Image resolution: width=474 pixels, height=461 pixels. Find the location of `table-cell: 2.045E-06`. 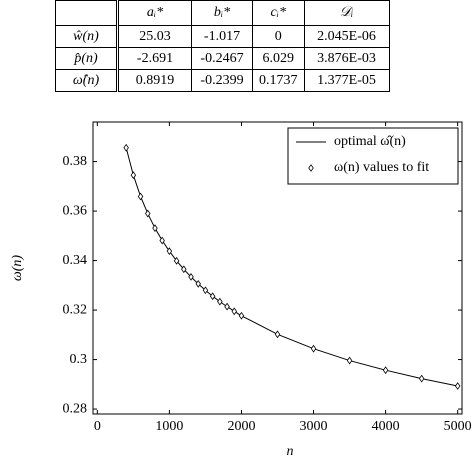

table-cell: 2.045E-06 is located at coordinates (346, 36).